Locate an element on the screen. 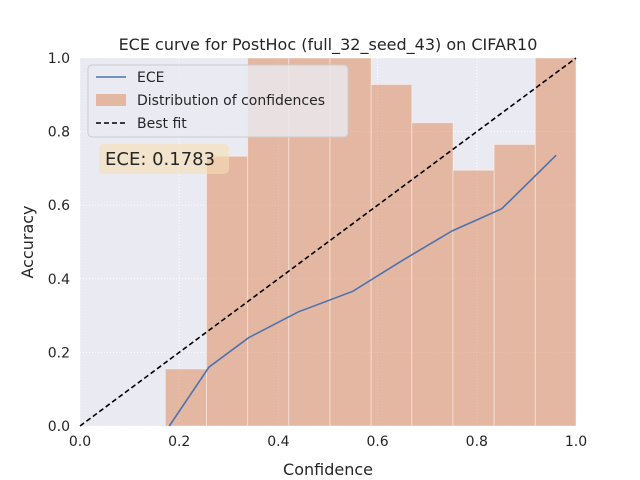 Image resolution: width=640 pixels, height=480 pixels. legend: ECE Distribution of confidences Best fit is located at coordinates (218, 101).